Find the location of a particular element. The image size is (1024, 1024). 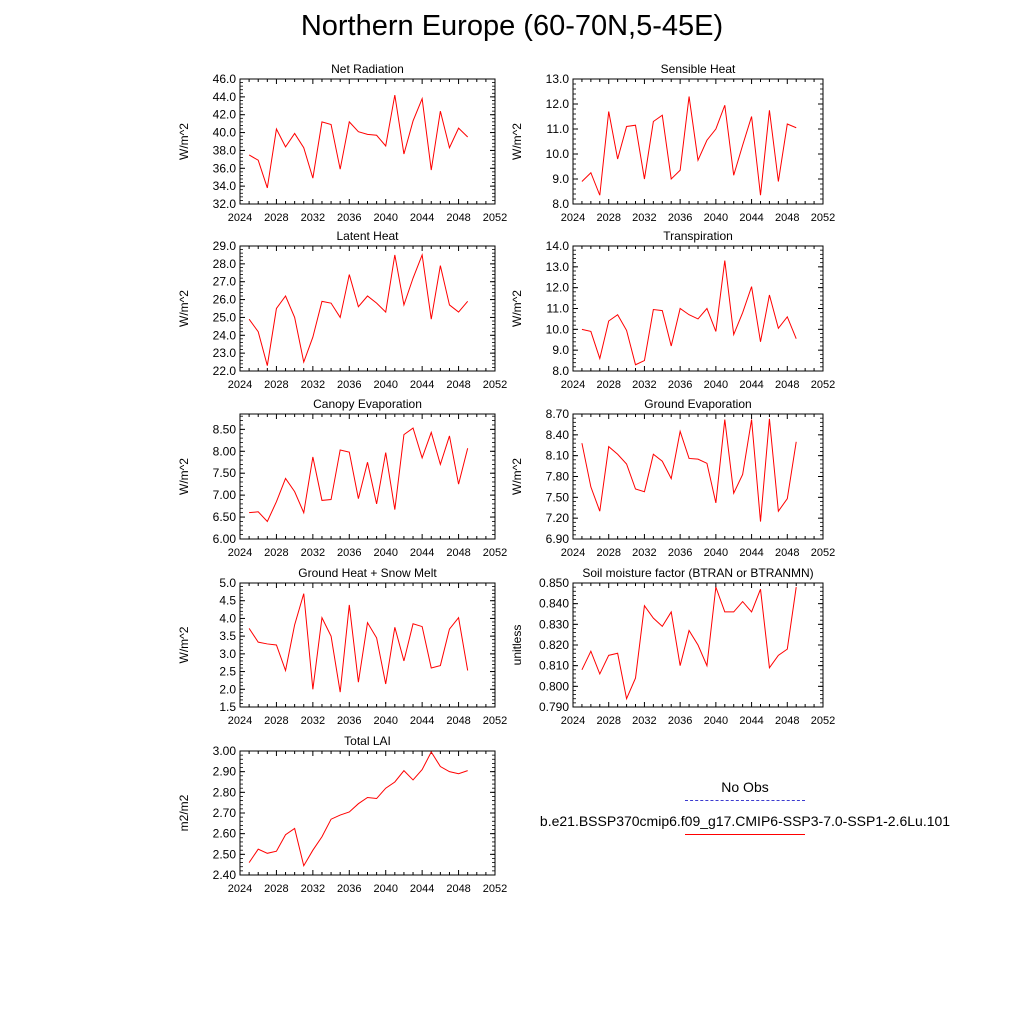

y-tick-label: 28.0 is located at coordinates (225, 264).